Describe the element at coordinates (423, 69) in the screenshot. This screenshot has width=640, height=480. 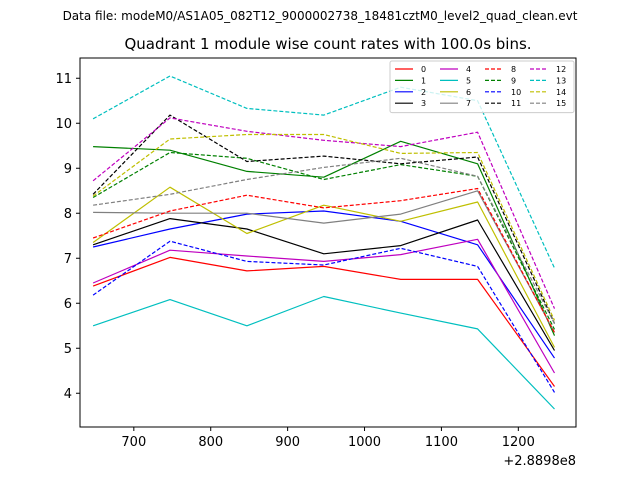
I see `legend-label-0: 0` at that location.